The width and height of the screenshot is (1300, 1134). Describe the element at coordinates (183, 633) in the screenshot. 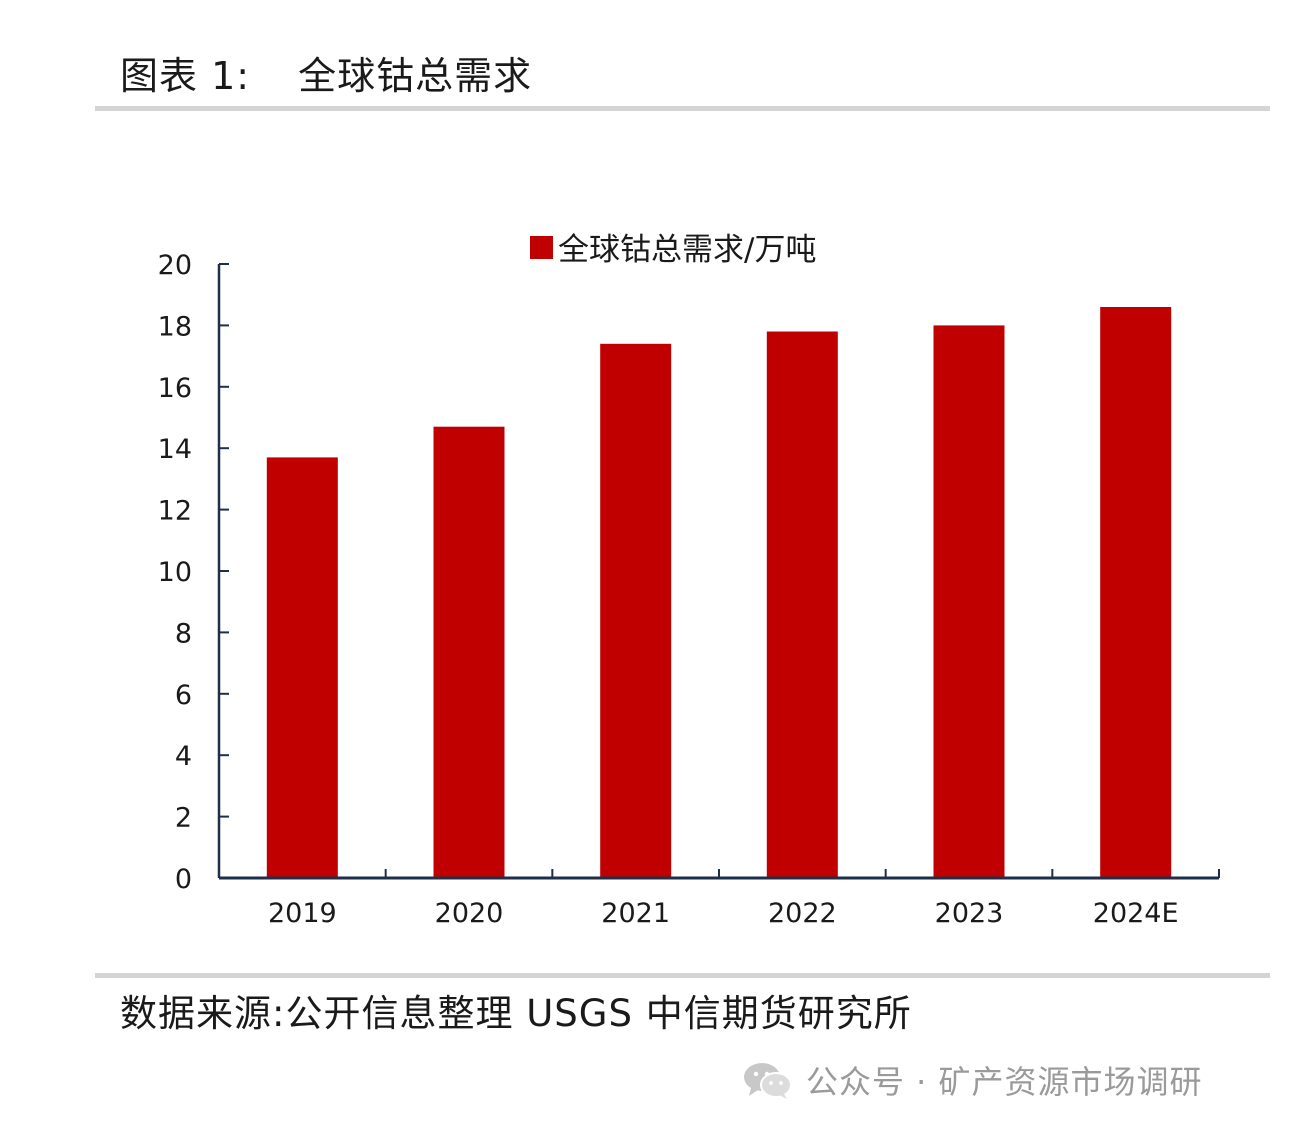

I see `y-tick-label: 8` at that location.